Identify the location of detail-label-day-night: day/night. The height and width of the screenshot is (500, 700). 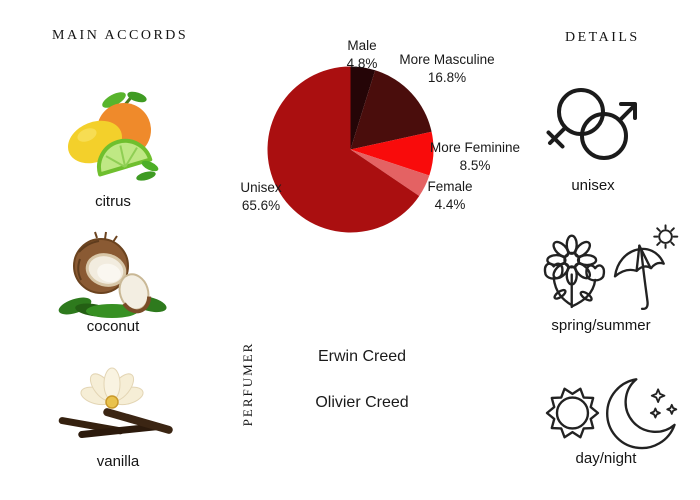
(606, 458).